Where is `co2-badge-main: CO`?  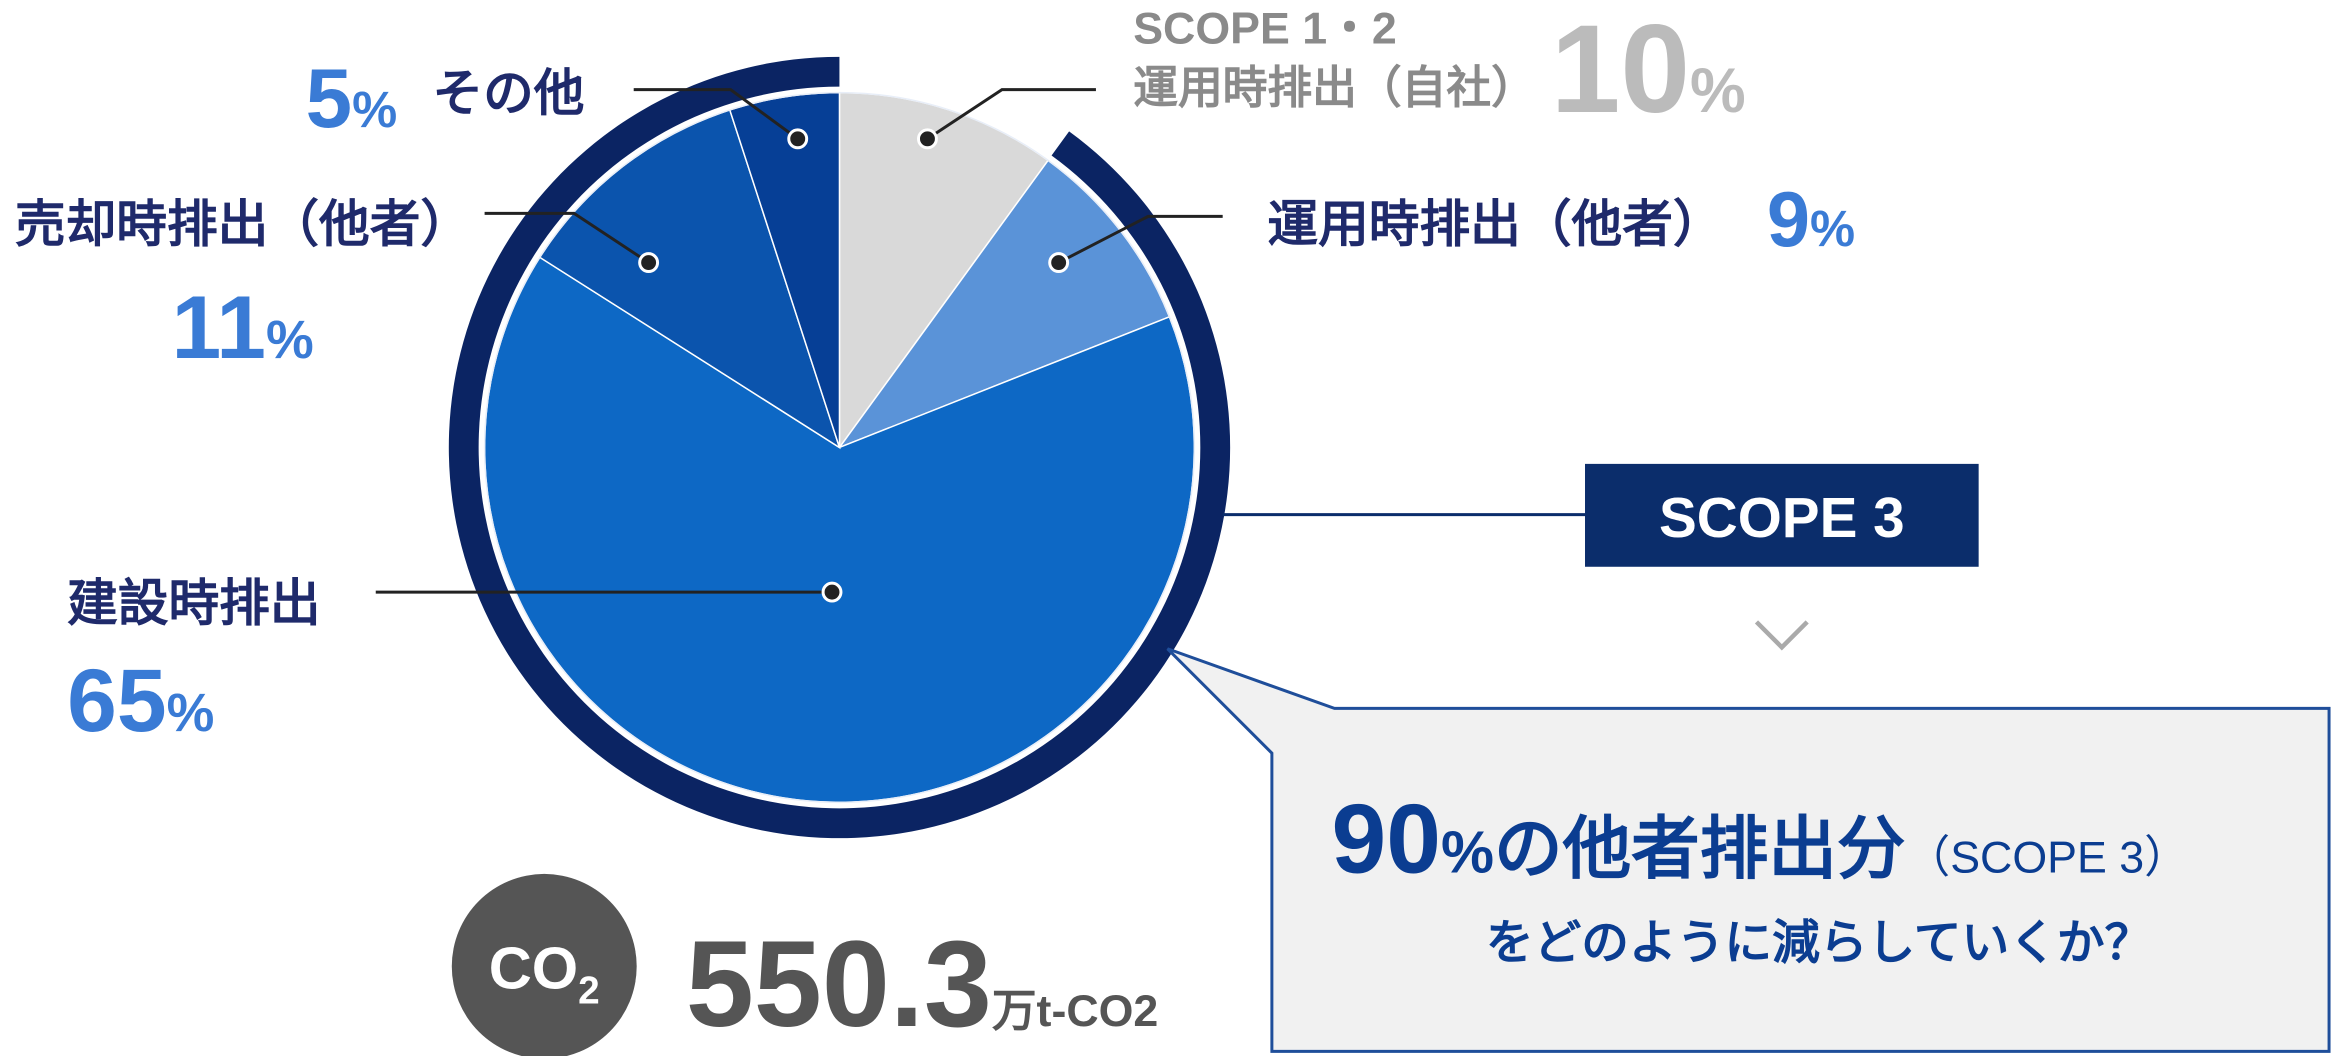 co2-badge-main: CO is located at coordinates (533, 968).